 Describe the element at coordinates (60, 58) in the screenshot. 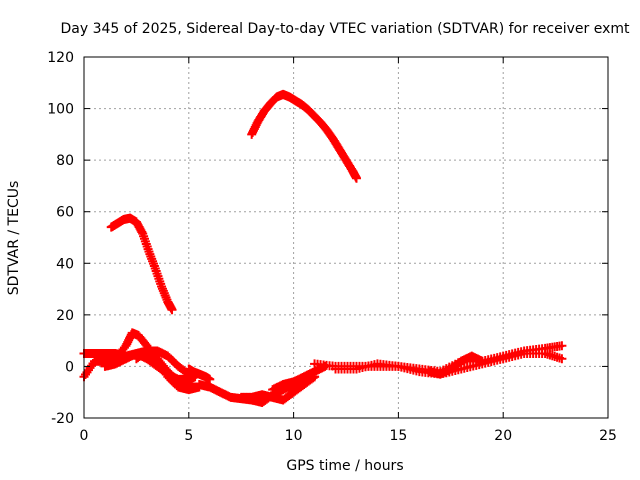

I see `y-tick-label: 120` at that location.